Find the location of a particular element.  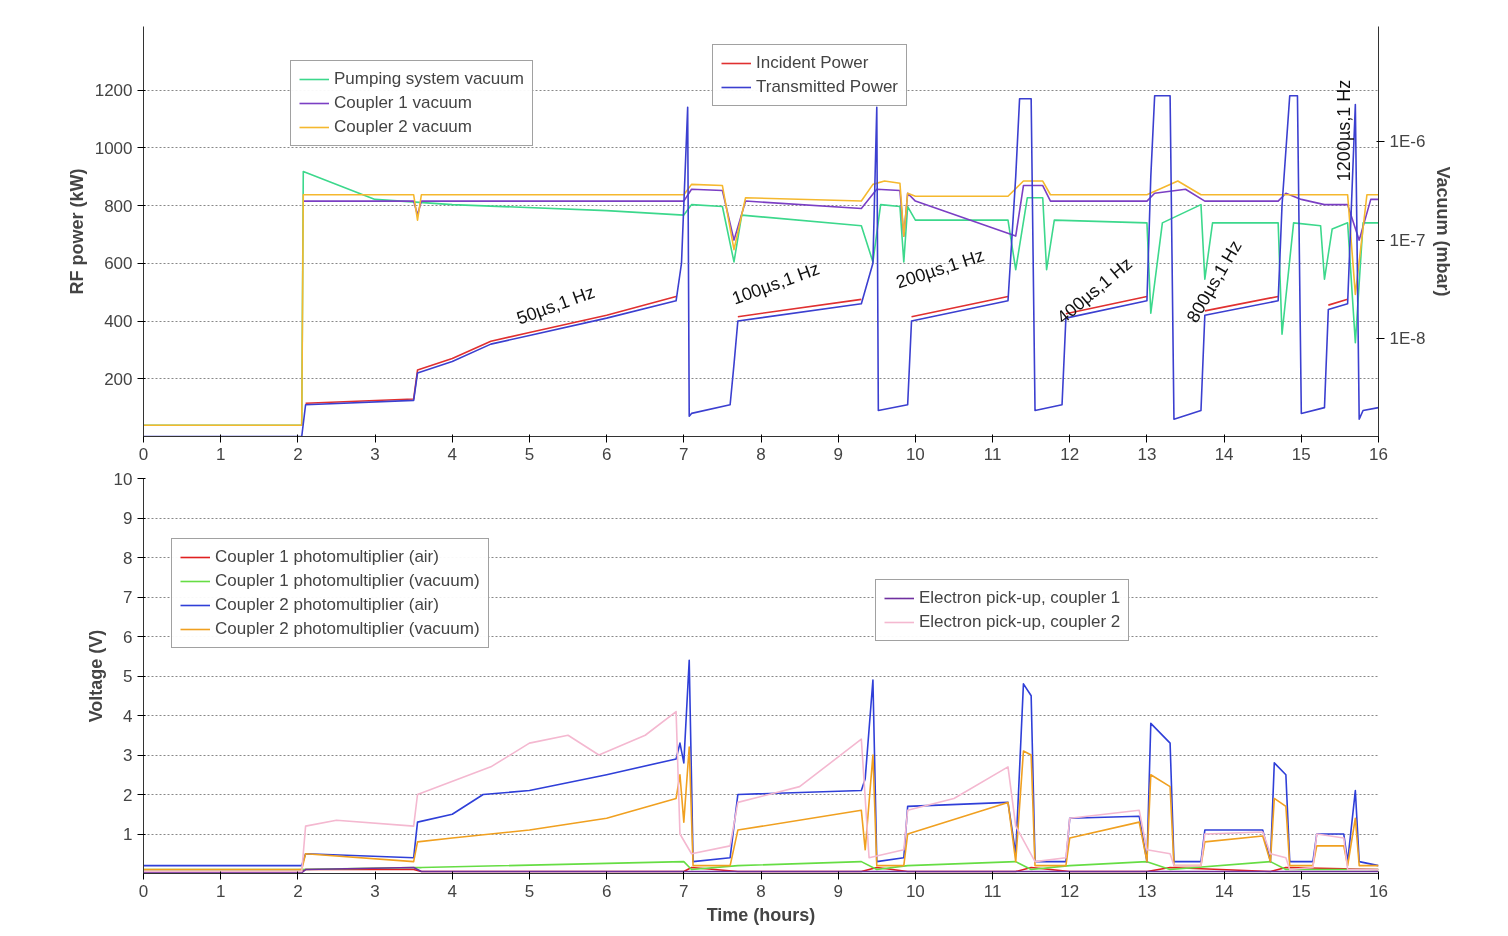

legend-label: Coupler 1 photomultiplier (air) is located at coordinates (327, 557).